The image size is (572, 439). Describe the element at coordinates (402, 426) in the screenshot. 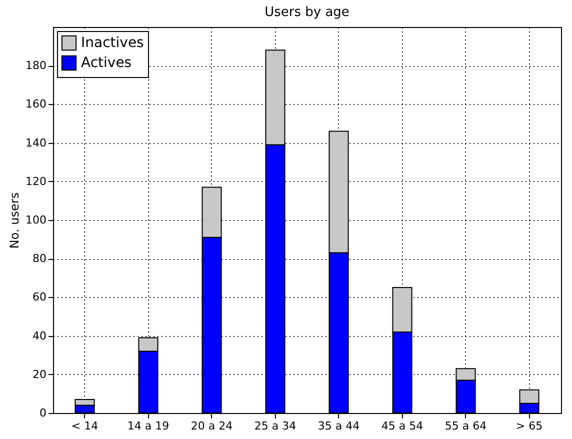

I see `x-tick-label: 45 a 54` at that location.